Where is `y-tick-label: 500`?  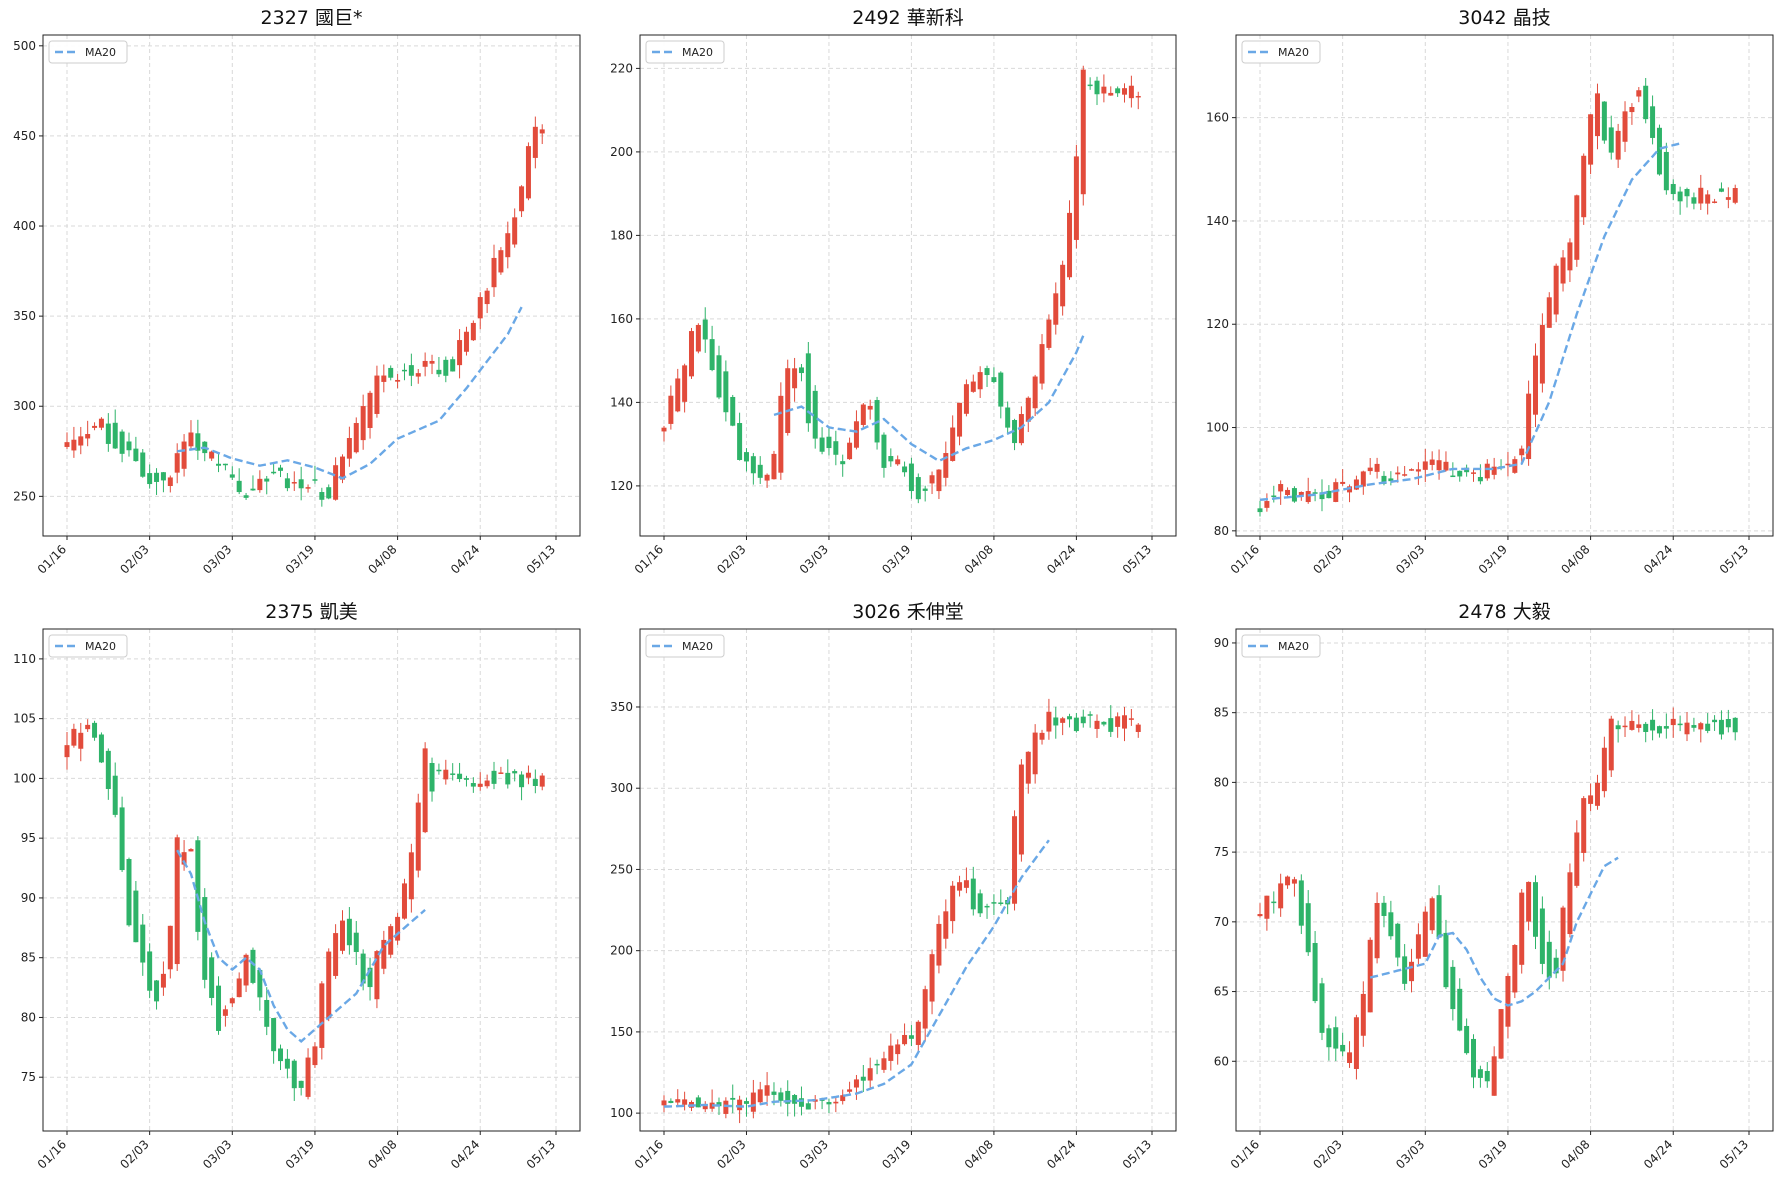 y-tick-label: 500 is located at coordinates (24, 46).